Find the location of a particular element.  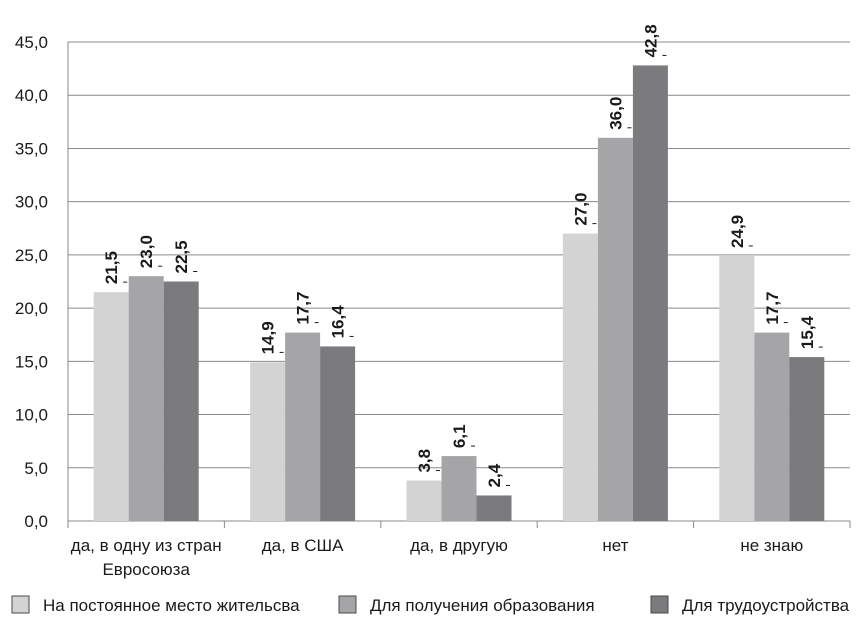

y-tick-label: 30,0 is located at coordinates (31, 202).